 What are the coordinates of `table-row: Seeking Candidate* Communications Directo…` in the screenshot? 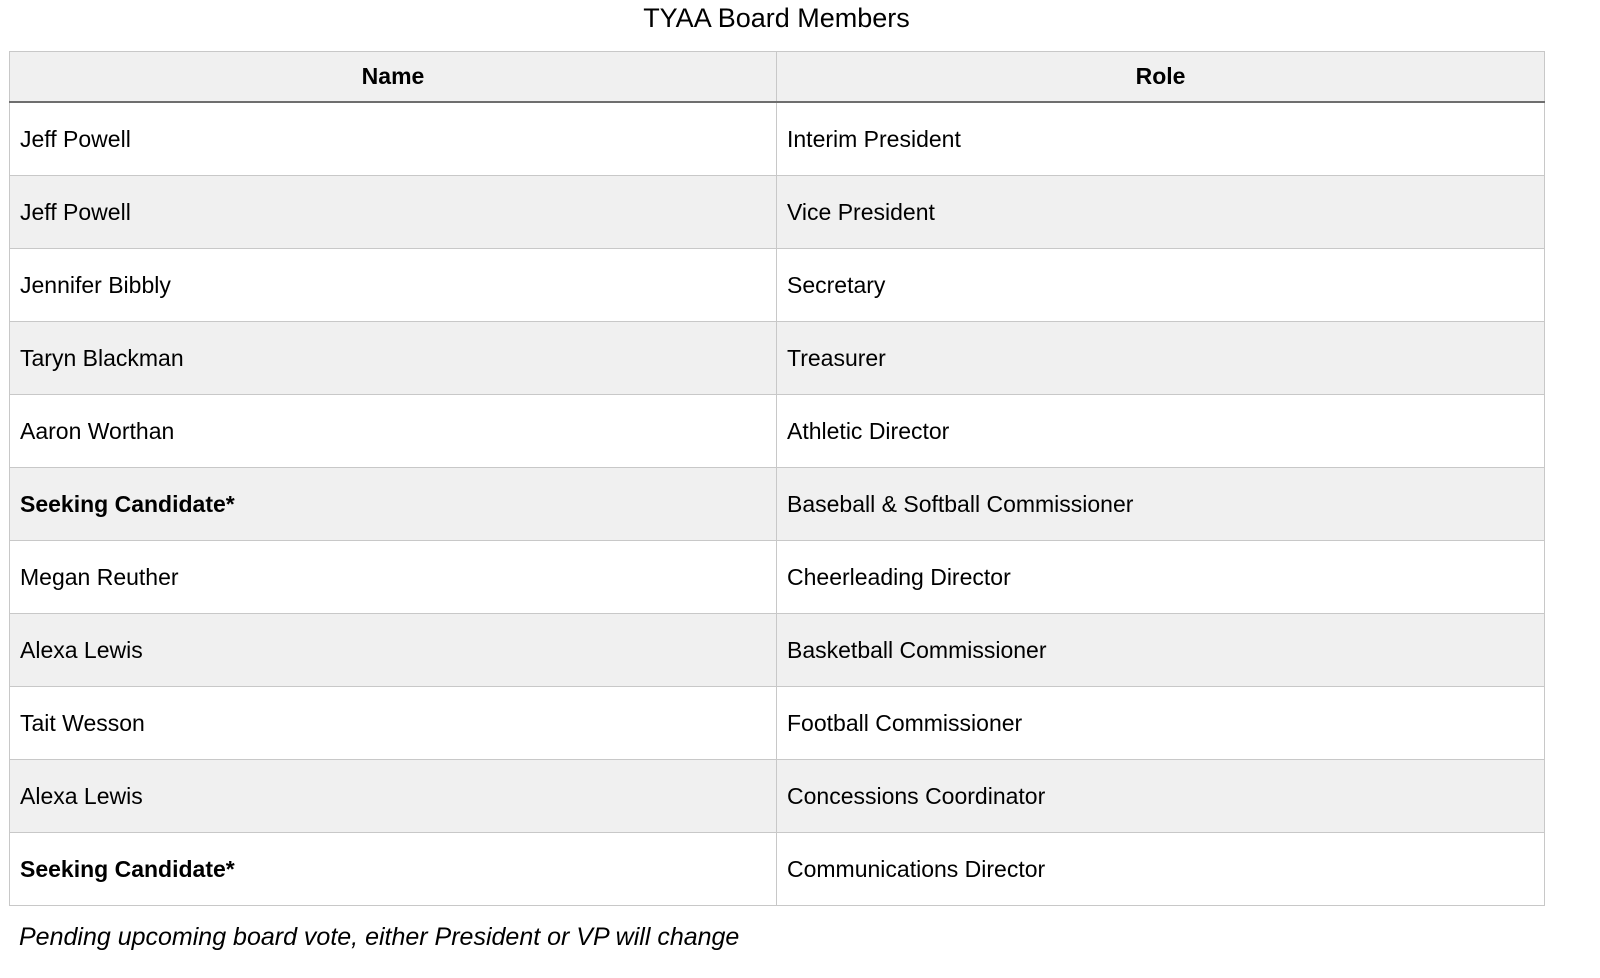 It's located at (777, 869).